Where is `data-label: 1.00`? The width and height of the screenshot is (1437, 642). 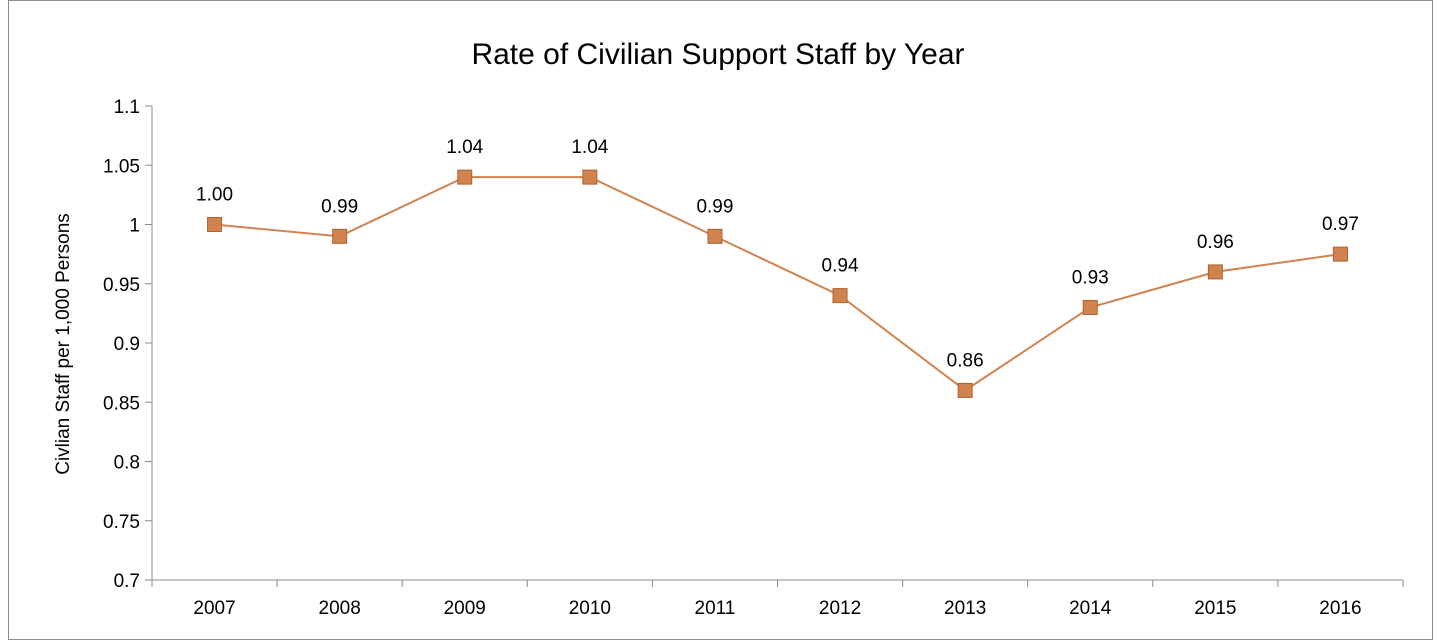
data-label: 1.00 is located at coordinates (214, 195).